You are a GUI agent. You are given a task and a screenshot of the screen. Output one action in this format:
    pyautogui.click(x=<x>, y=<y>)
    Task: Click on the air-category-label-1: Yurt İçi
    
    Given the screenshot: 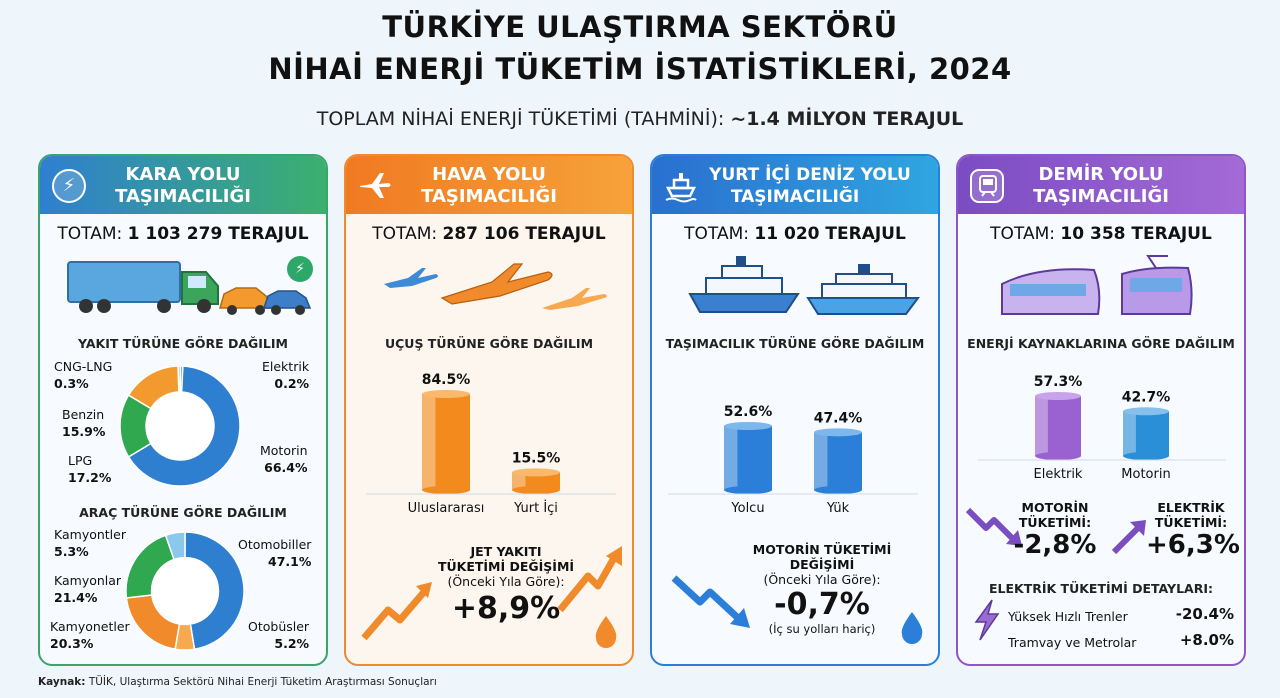 What is the action you would take?
    pyautogui.click(x=535, y=508)
    